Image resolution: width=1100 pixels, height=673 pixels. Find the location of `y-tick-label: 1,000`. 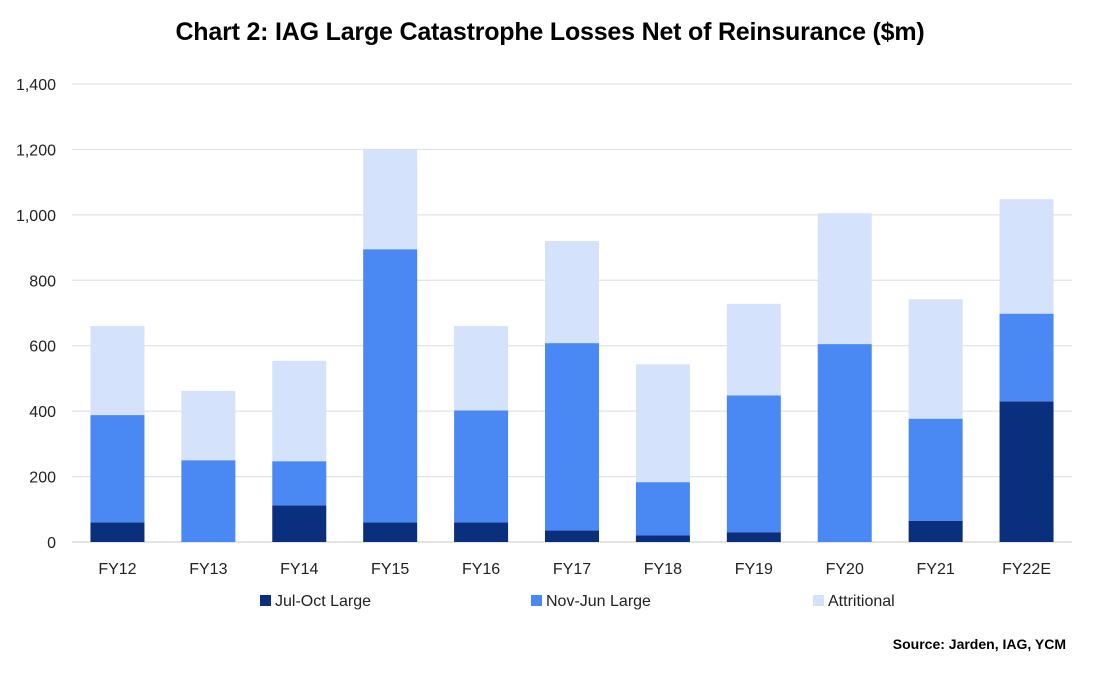

y-tick-label: 1,000 is located at coordinates (36, 216).